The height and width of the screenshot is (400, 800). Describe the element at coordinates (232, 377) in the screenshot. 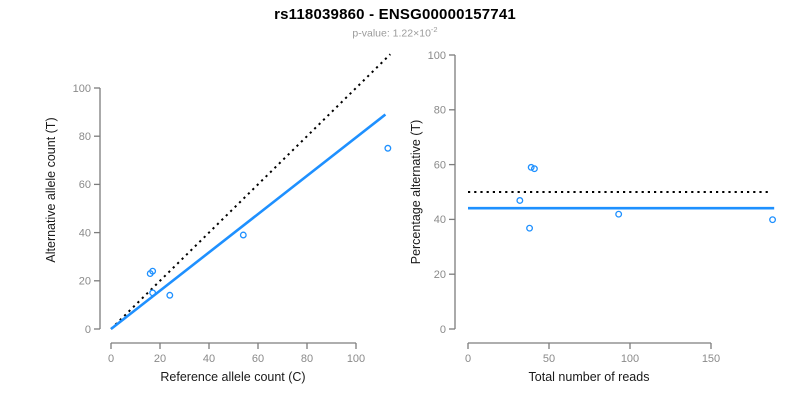

I see `x-axis-title: Reference allele count (C)` at that location.